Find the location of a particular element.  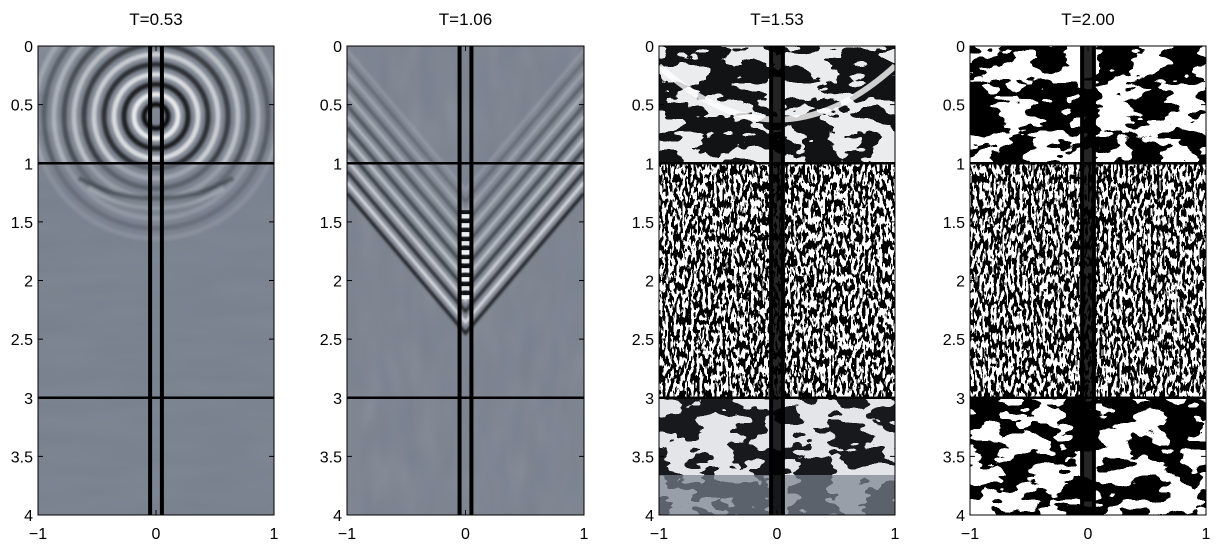

wavefront-ring is located at coordinates (156, 116).